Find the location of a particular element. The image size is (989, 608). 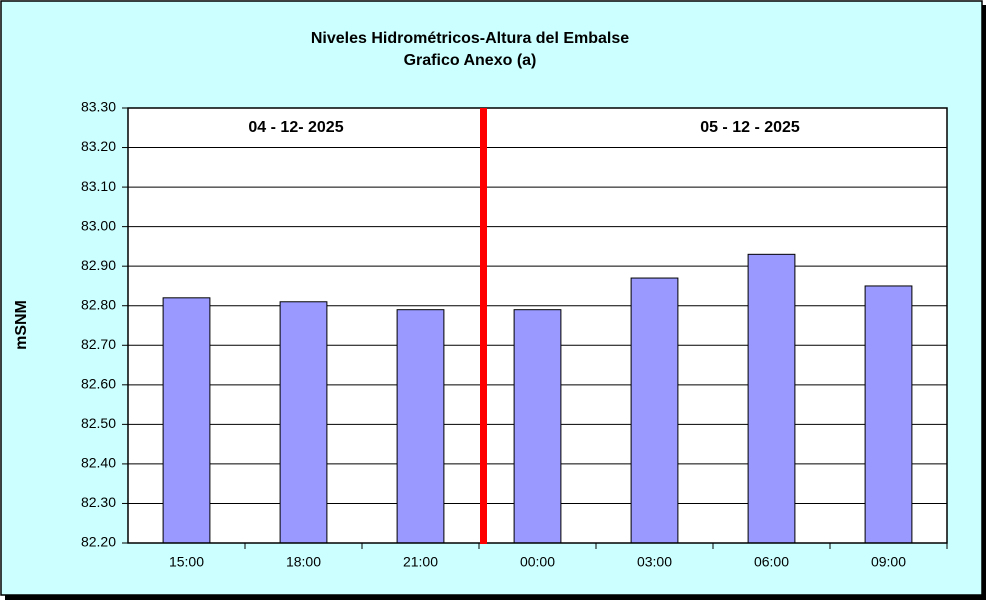

x-tick-label: 18:00 is located at coordinates (303, 562).